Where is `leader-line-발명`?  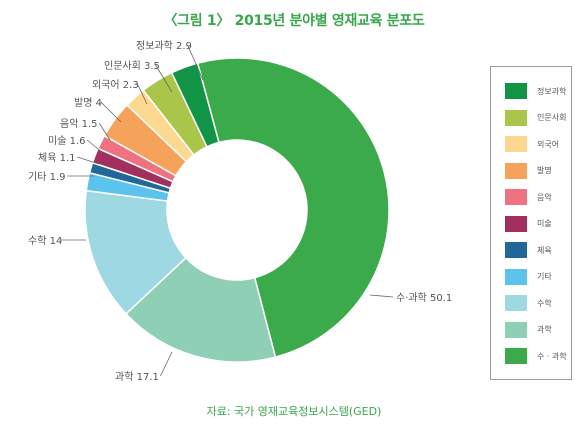
leader-line-발명 is located at coordinates (111, 112).